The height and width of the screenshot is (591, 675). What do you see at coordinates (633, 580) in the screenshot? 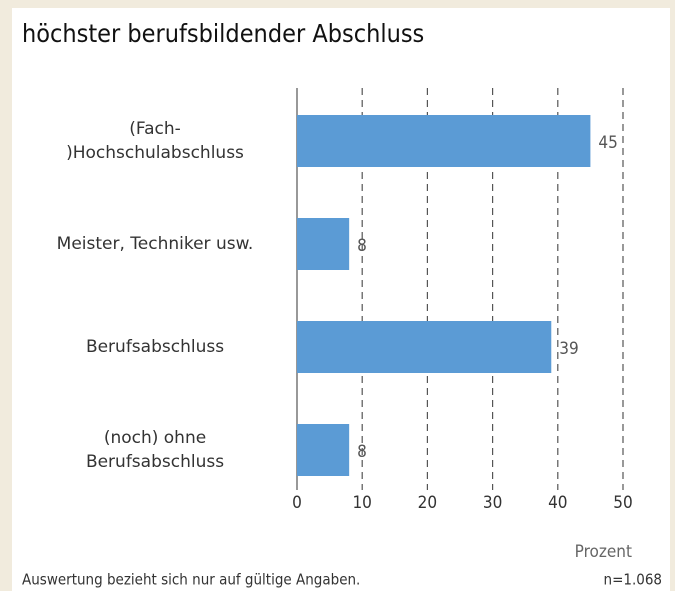
I see `sample-size: n=1.068` at bounding box center [633, 580].